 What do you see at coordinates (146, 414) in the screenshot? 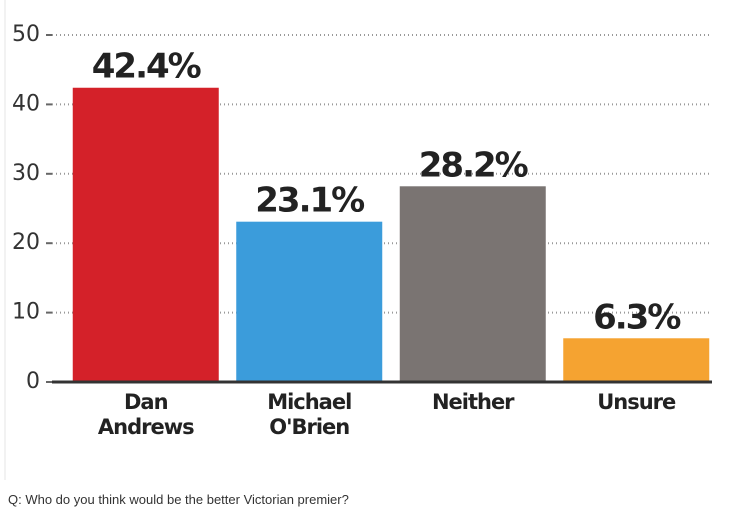
I see `x-tick-label: Dan Andrews` at bounding box center [146, 414].